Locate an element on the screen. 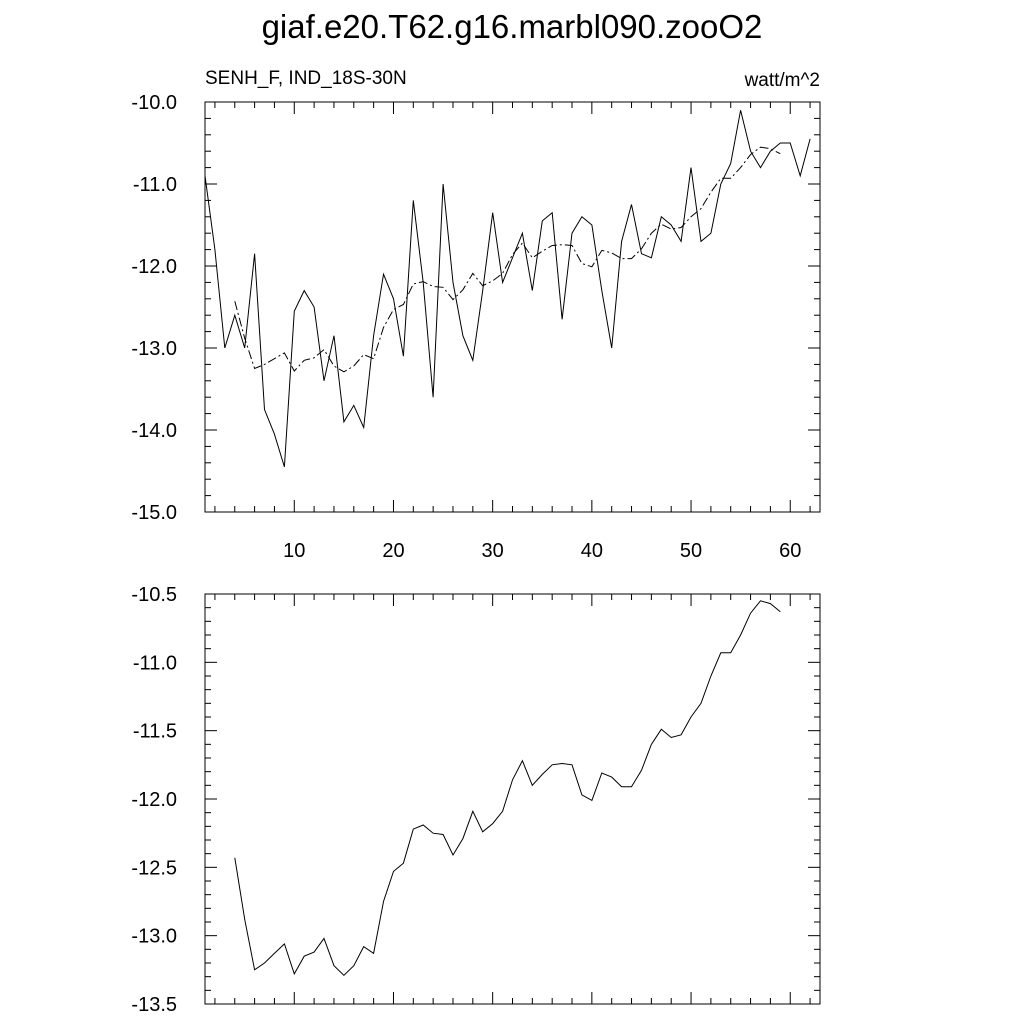  variable-region-label: SENH_F, IND_18S-30N is located at coordinates (306, 78).